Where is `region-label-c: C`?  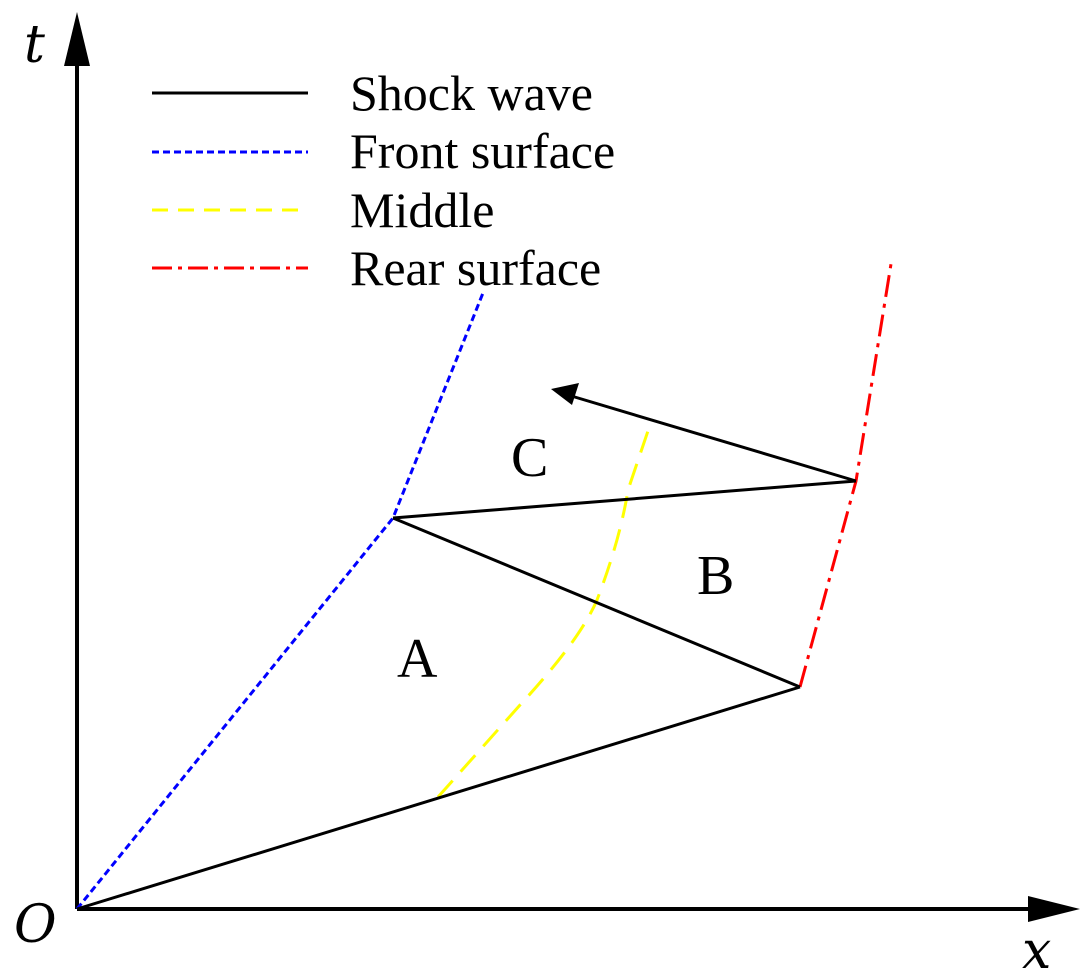
region-label-c: C is located at coordinates (529, 458).